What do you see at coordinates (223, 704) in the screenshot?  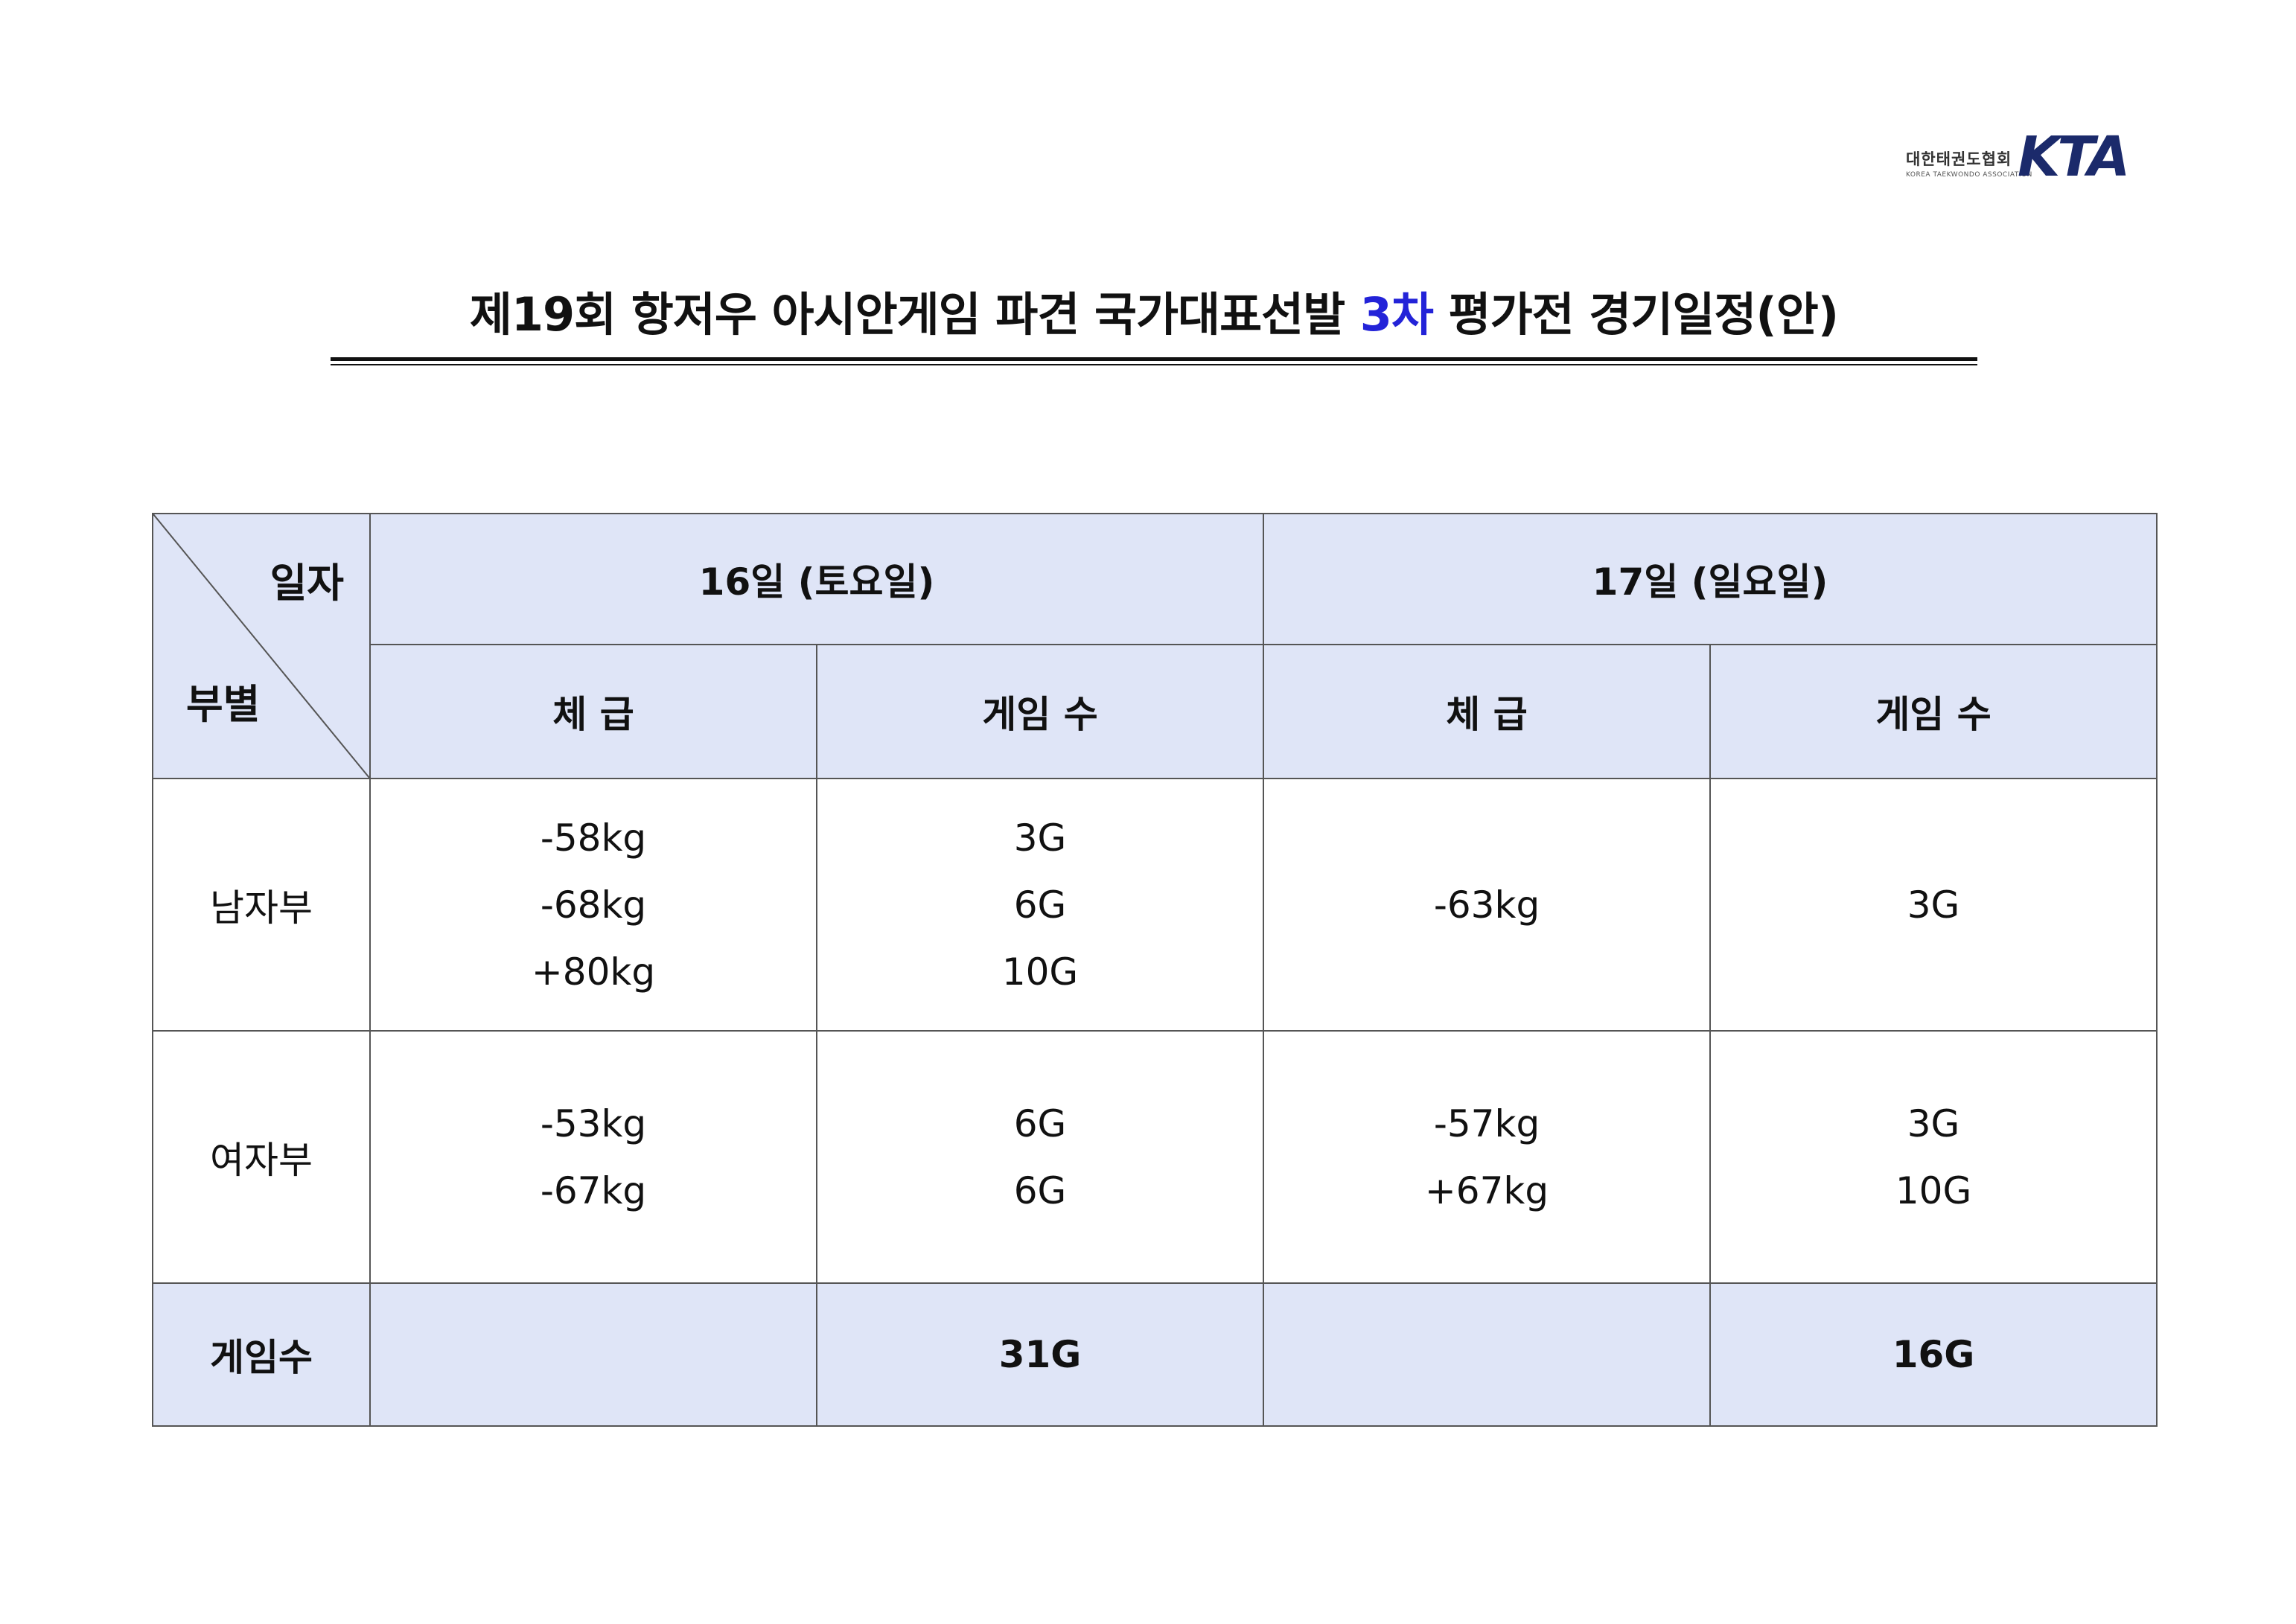 I see `corner-label-division: 부별` at bounding box center [223, 704].